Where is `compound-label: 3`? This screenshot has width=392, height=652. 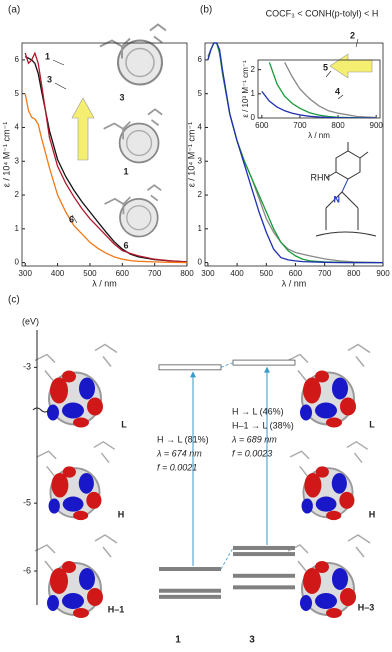 compound-label: 3 is located at coordinates (252, 640).